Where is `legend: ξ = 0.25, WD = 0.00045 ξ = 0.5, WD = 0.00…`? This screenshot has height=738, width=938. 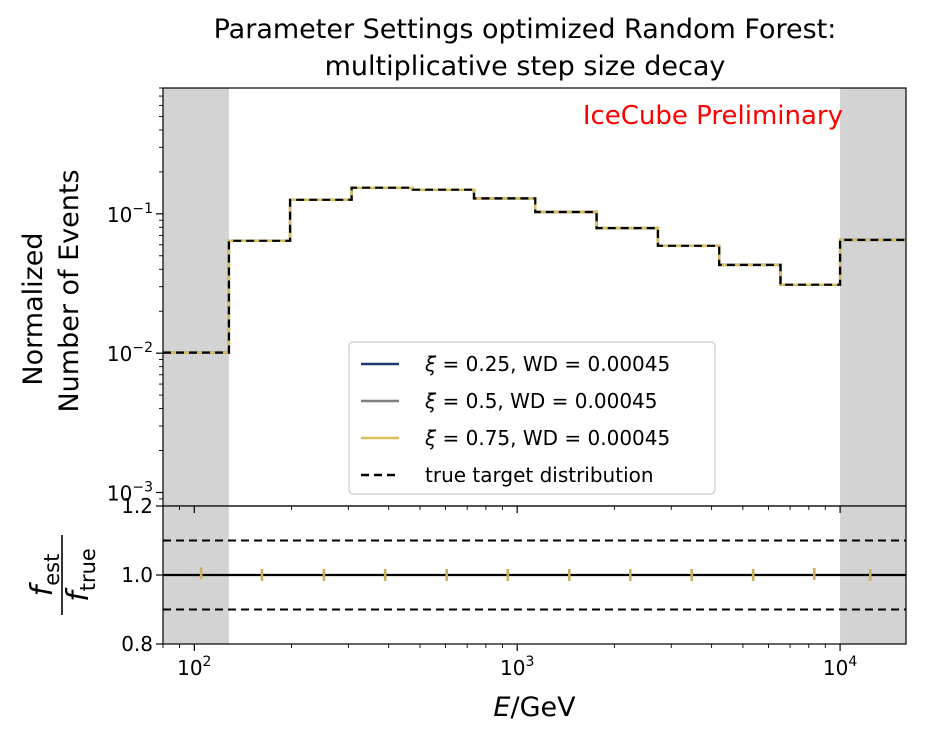 legend: ξ = 0.25, WD = 0.00045 ξ = 0.5, WD = 0.00… is located at coordinates (532, 418).